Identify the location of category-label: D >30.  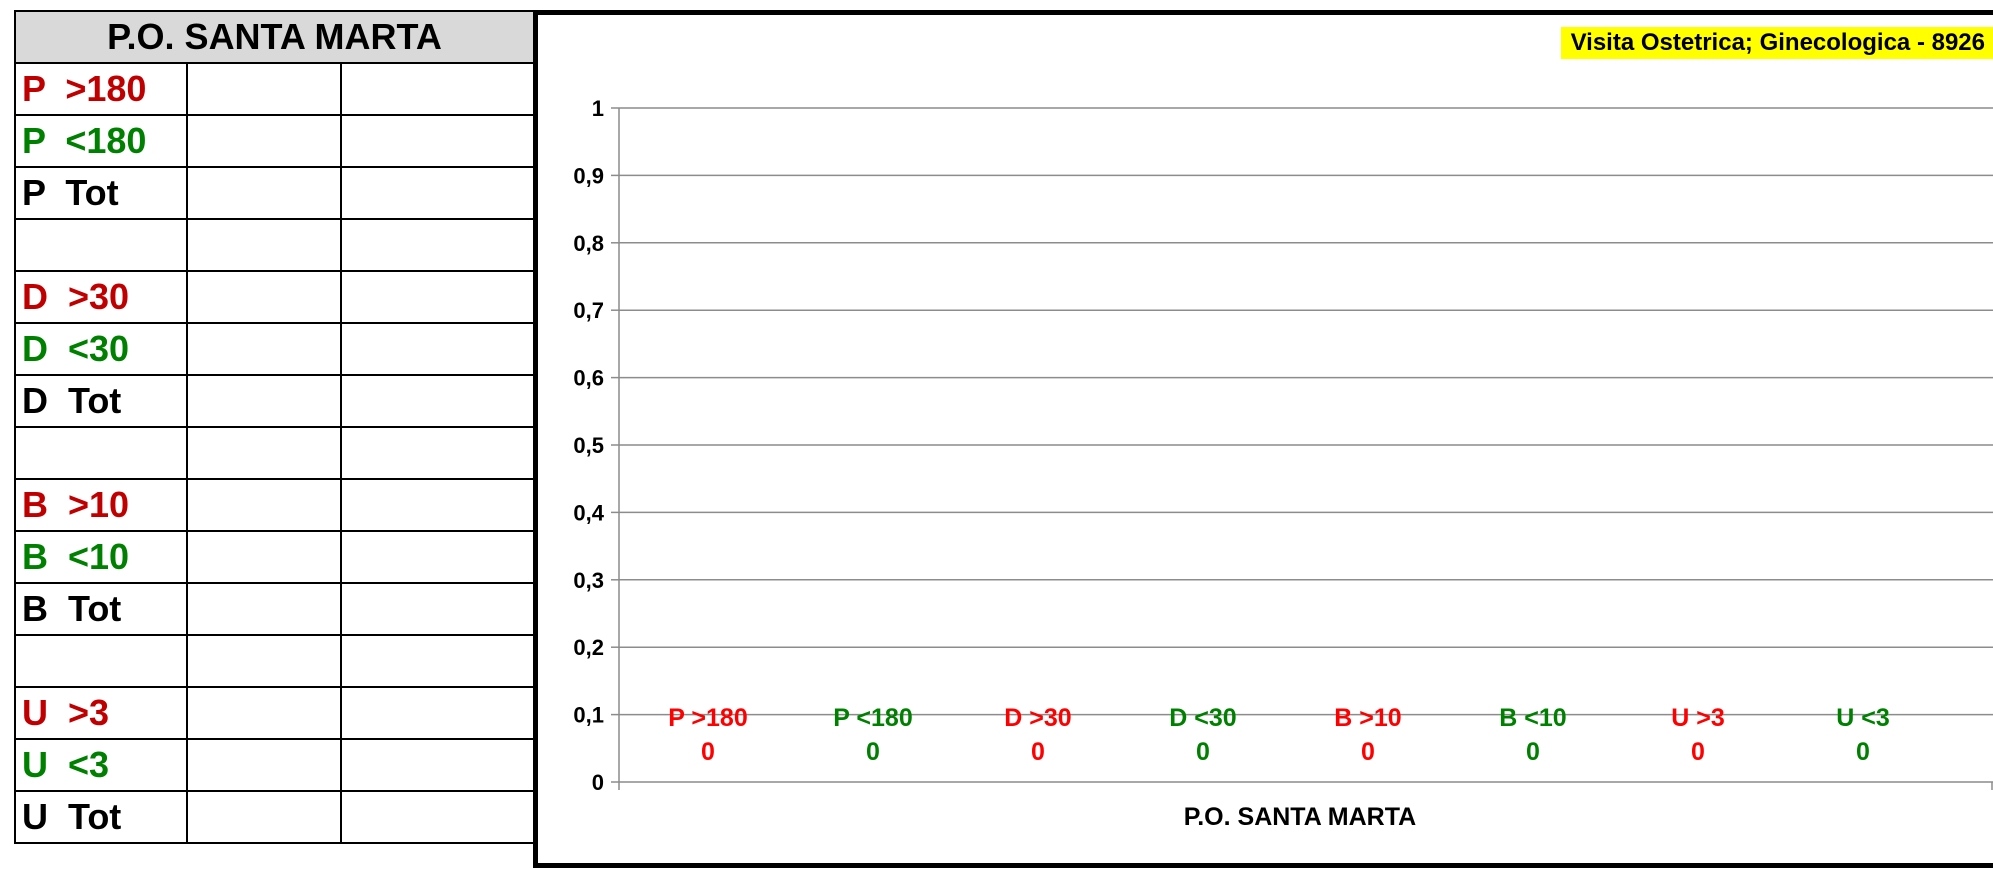
(1037, 718).